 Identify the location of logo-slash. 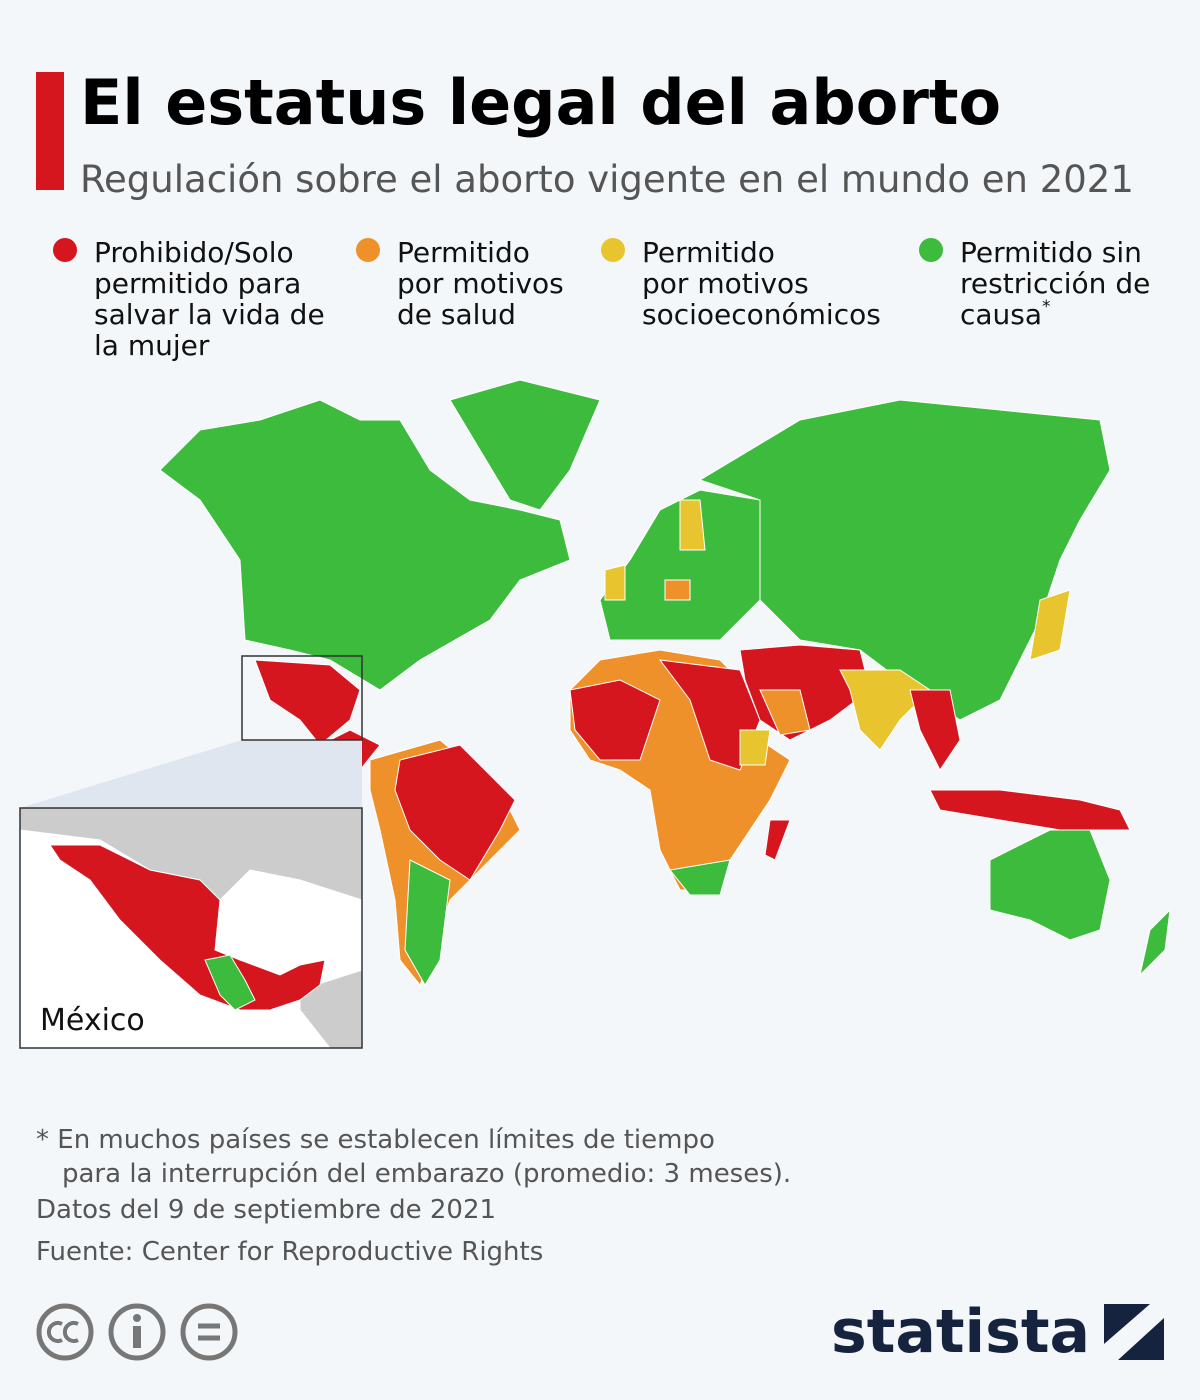
(1134, 1332).